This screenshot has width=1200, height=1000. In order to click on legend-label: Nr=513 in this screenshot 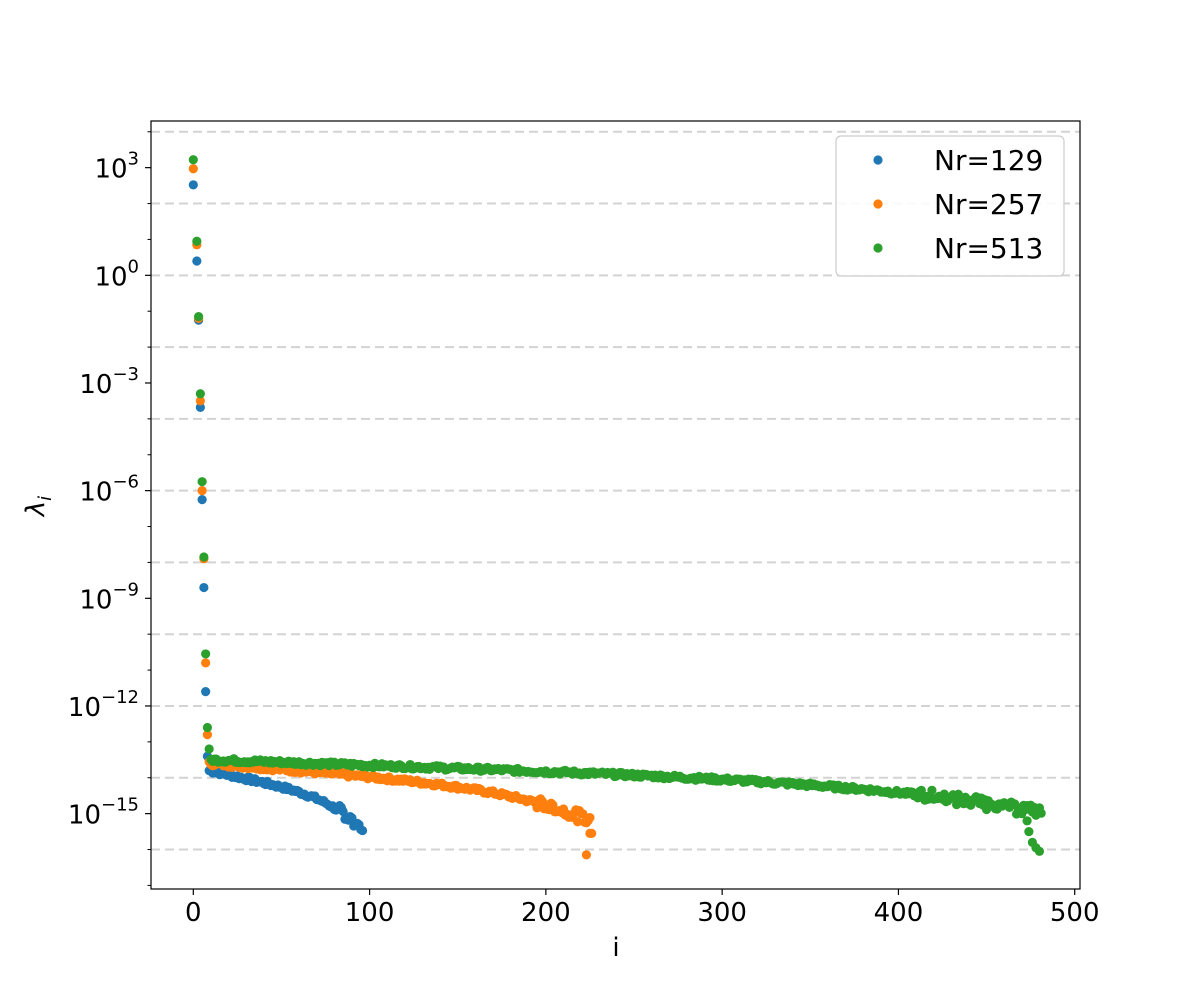, I will do `click(988, 248)`.